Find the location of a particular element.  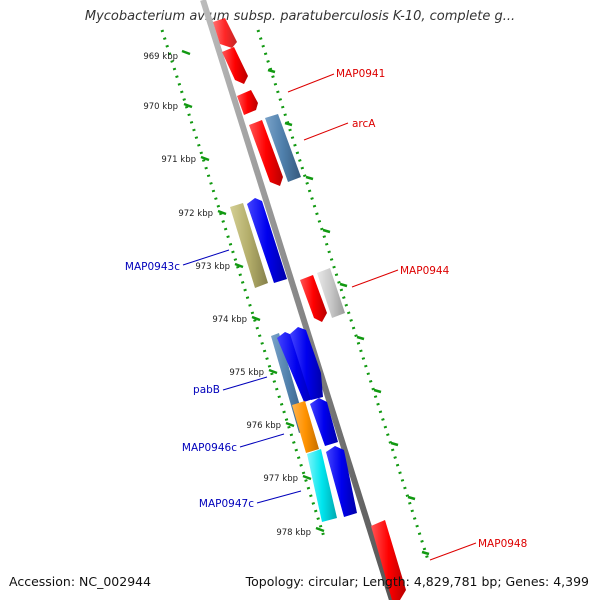

connector-pabb is located at coordinates (245, 383).